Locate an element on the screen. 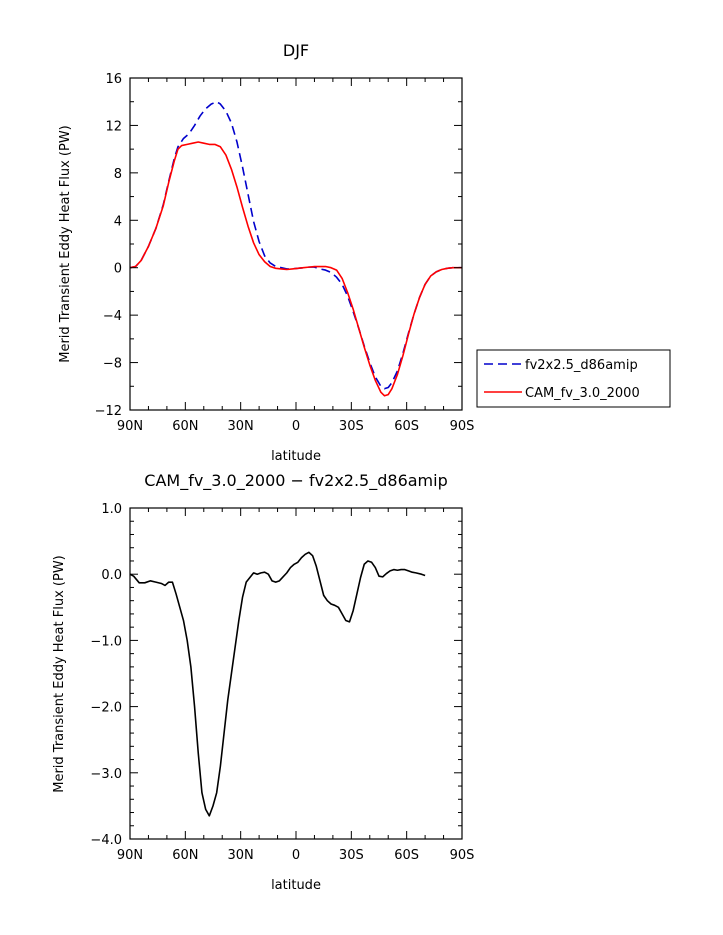 This screenshot has height=935, width=723. chart-title: CAM_fv_3.0_2000 − fv2x2.5_d86amip is located at coordinates (295, 481).